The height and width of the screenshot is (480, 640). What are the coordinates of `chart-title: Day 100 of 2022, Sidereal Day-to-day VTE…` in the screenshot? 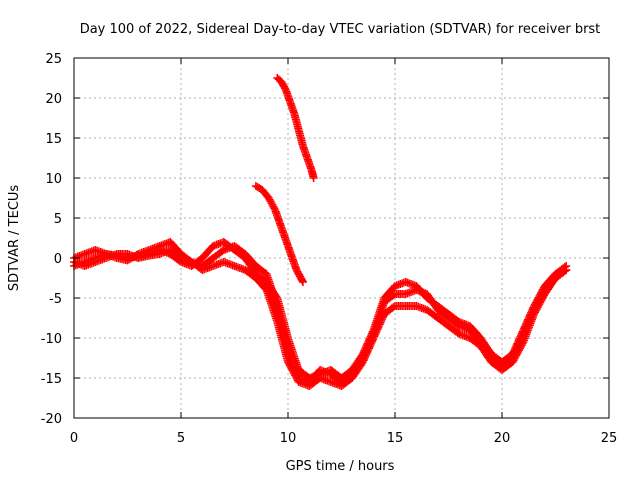 It's located at (340, 29).